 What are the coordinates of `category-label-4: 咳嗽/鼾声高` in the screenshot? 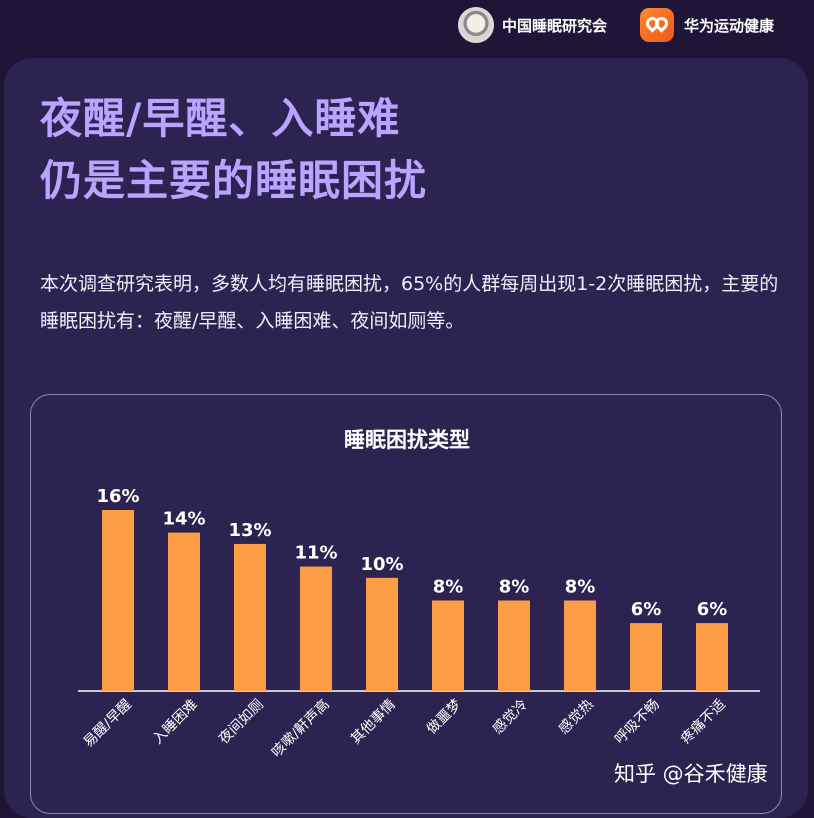 It's located at (300, 728).